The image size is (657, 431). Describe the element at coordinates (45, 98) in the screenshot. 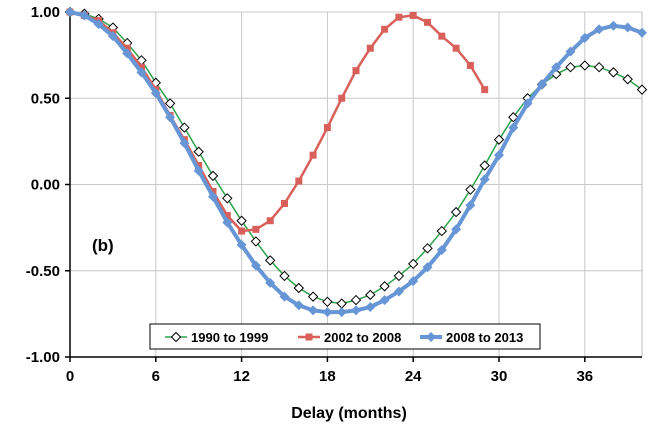

I see `y-tick-label-1: 0.50` at that location.